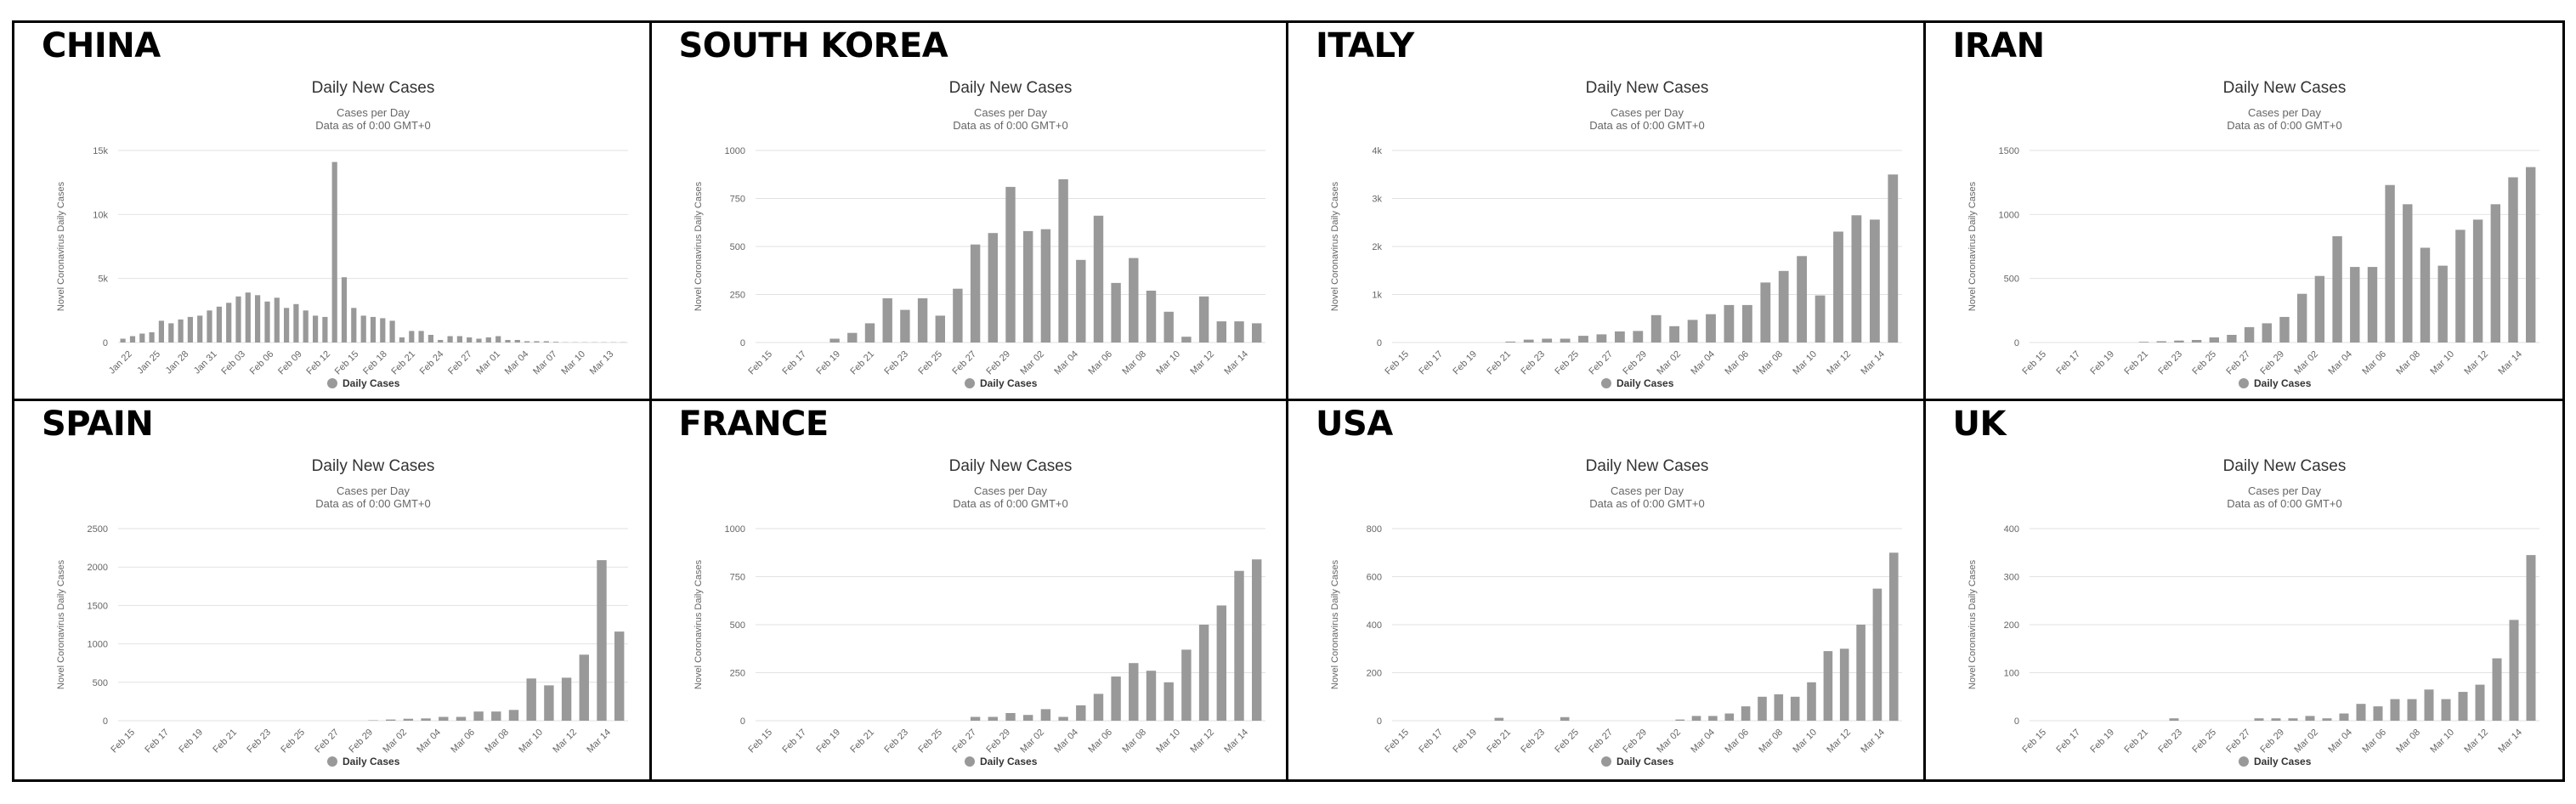 The image size is (2576, 804). What do you see at coordinates (1374, 578) in the screenshot?
I see `y-tick-label: 600` at bounding box center [1374, 578].